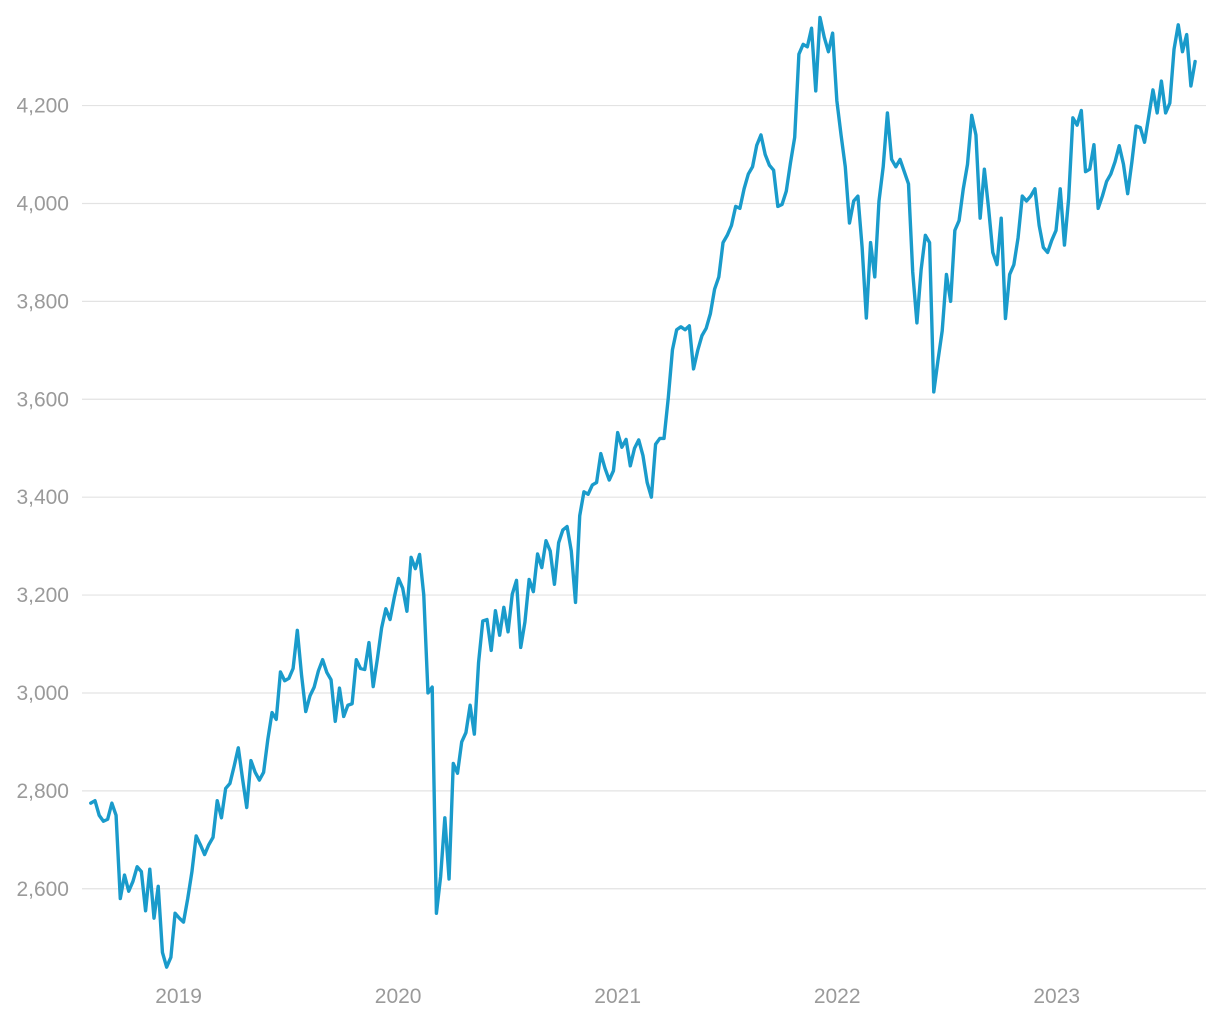 This screenshot has width=1220, height=1020. I want to click on y-tick-label: 4,200, so click(42, 106).